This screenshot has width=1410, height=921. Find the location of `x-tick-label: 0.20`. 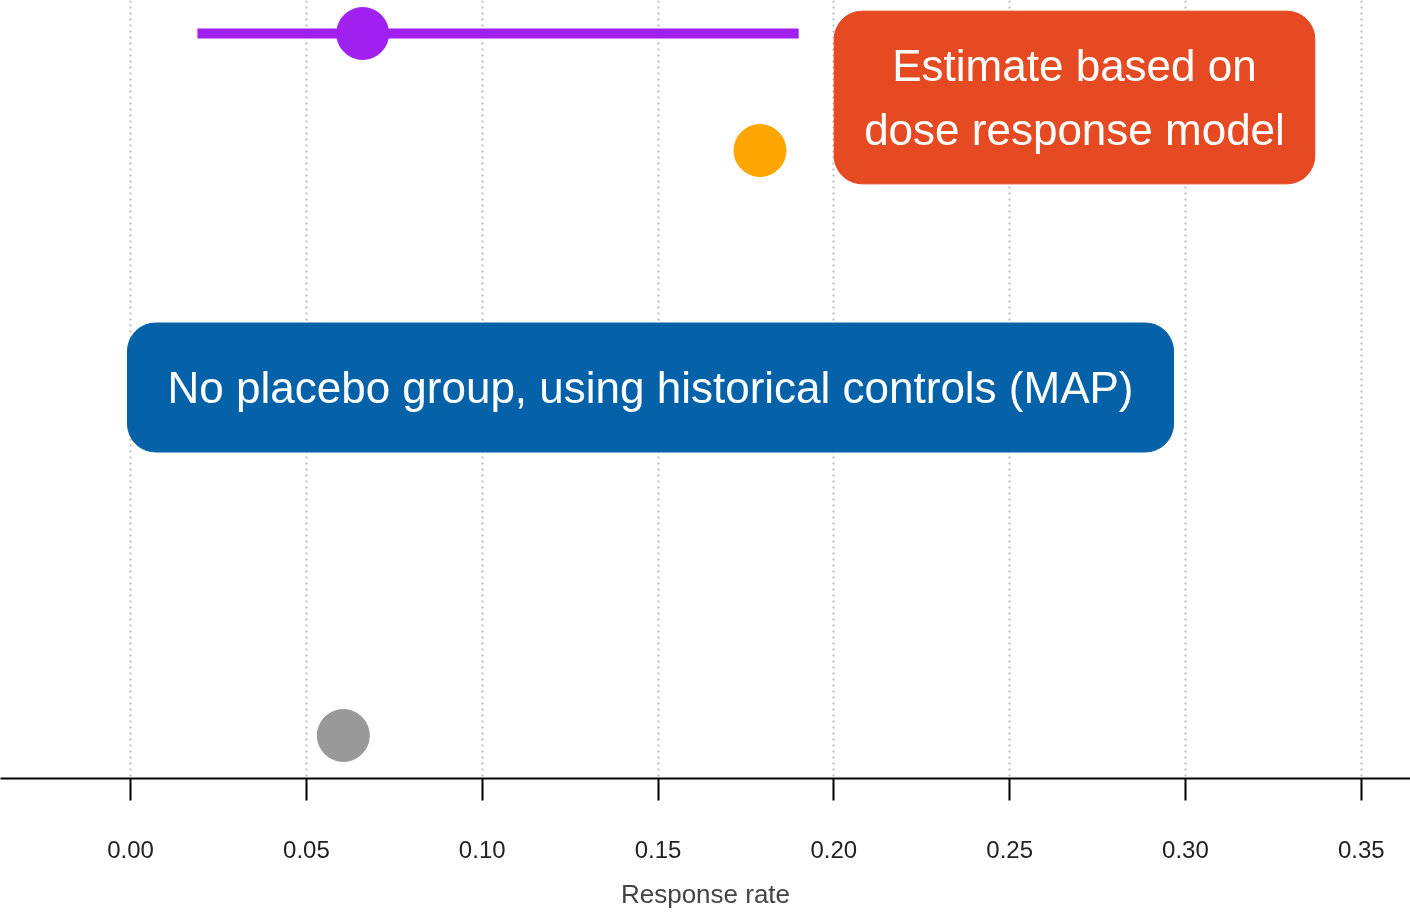

x-tick-label: 0.20 is located at coordinates (834, 849).